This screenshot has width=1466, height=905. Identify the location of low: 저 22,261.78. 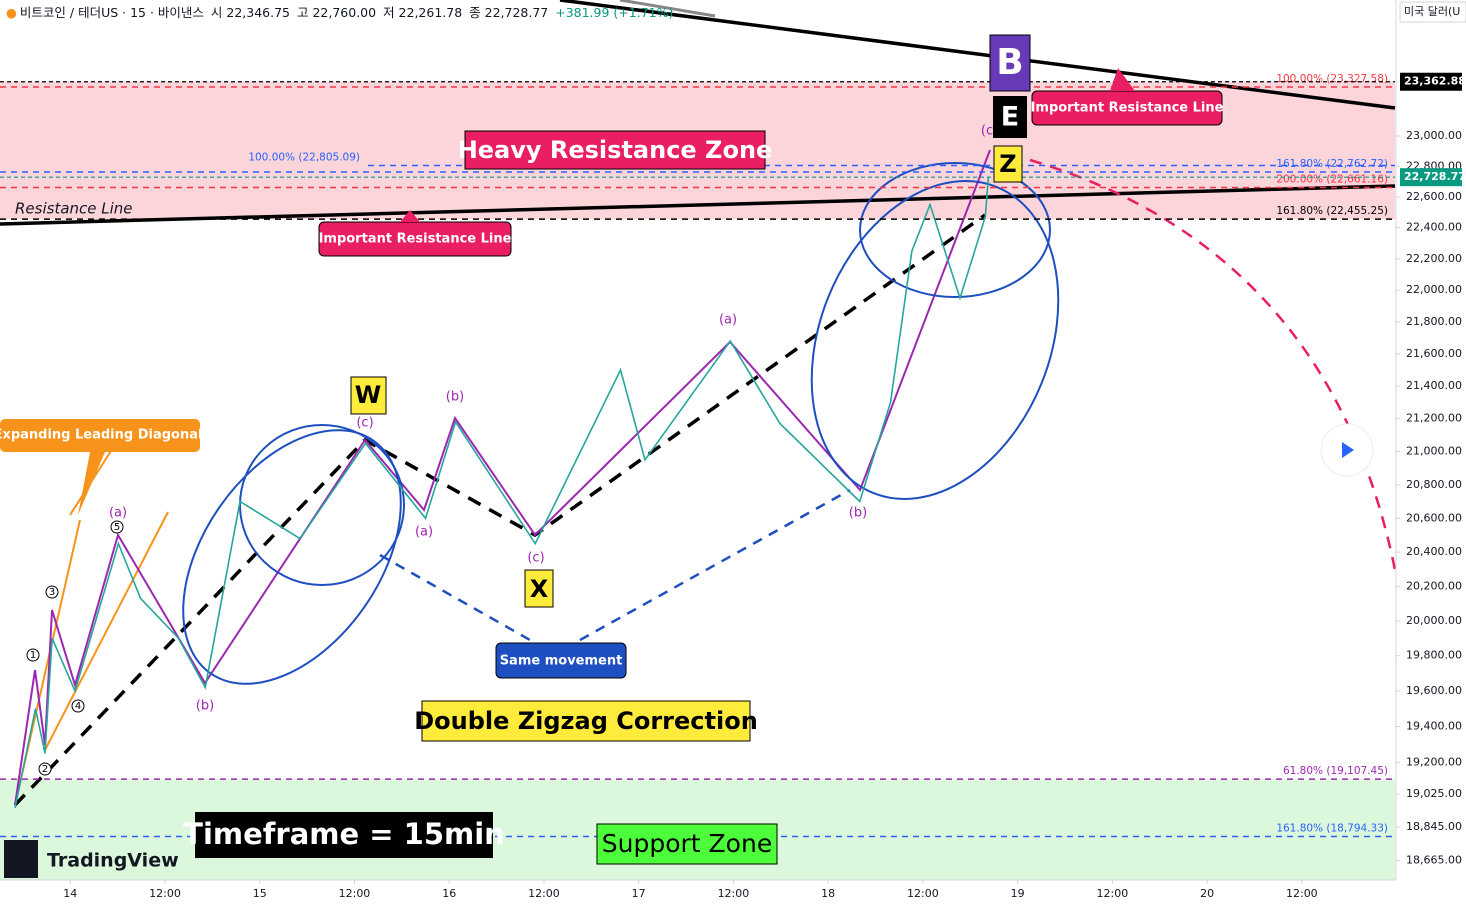
(423, 12).